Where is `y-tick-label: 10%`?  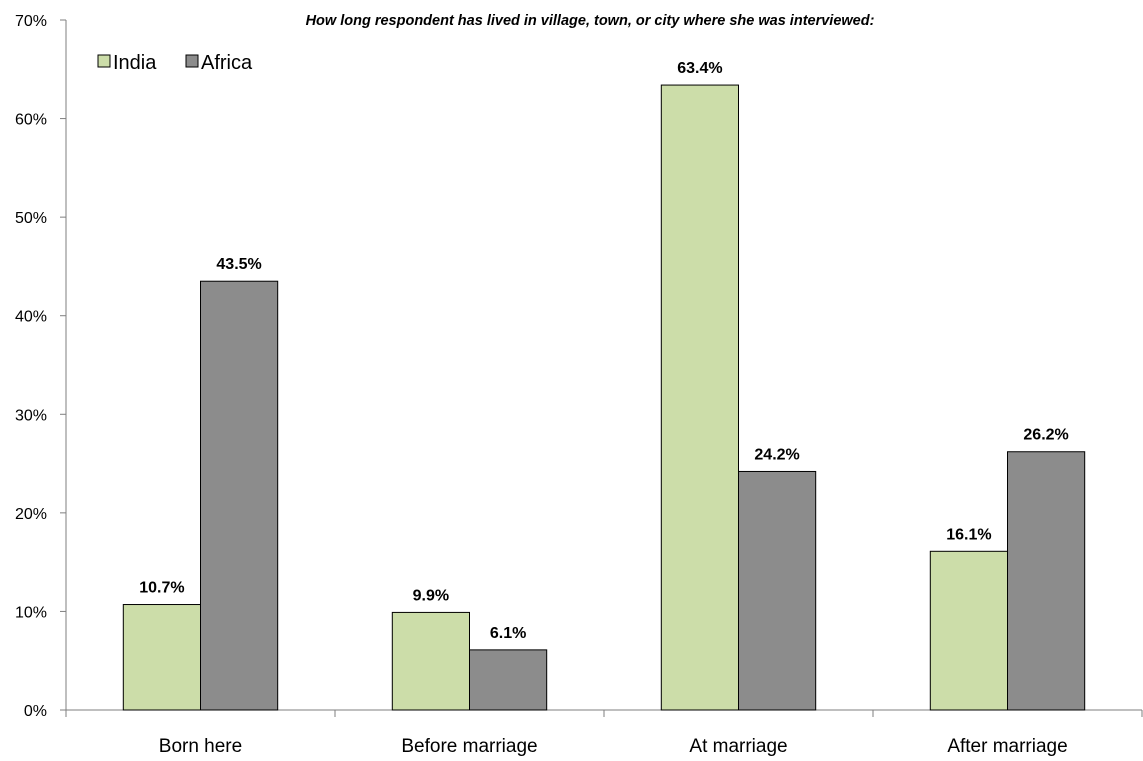 y-tick-label: 10% is located at coordinates (31, 612).